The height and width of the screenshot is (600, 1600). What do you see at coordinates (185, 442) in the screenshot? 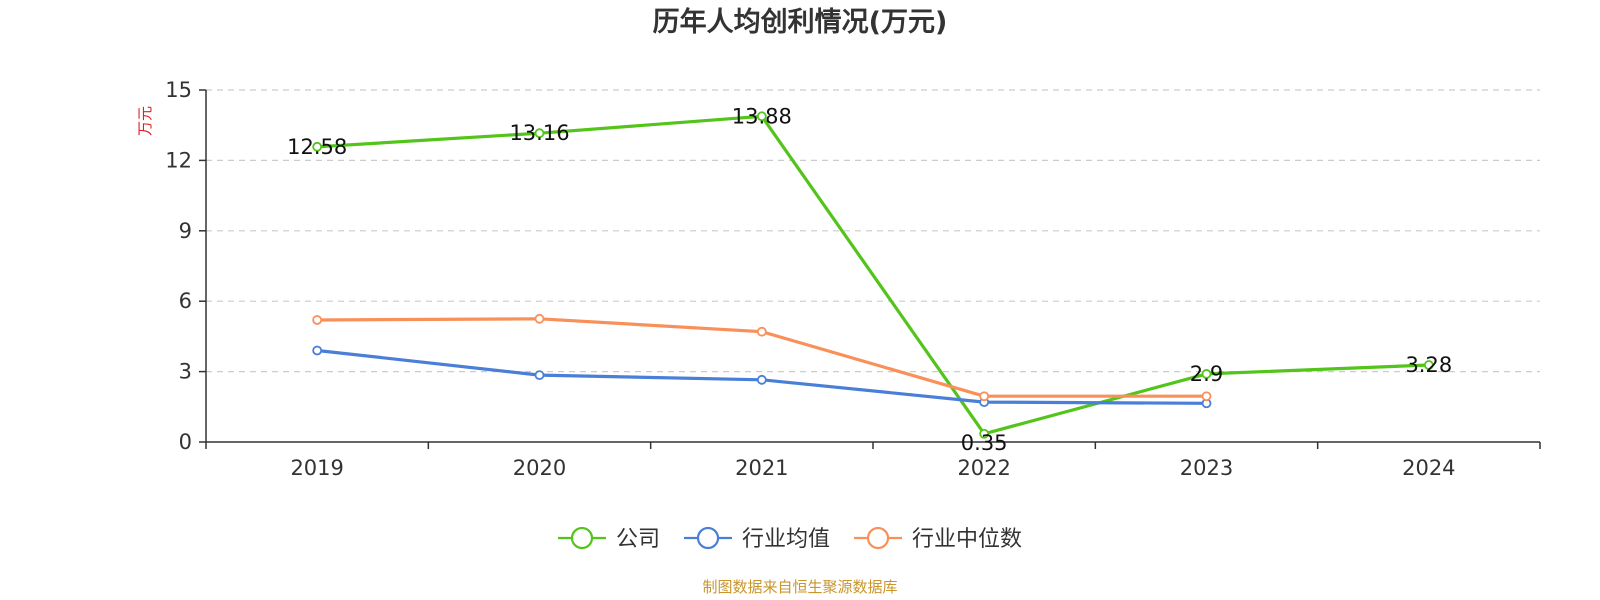
I see `y-tick-label: 0` at bounding box center [185, 442].